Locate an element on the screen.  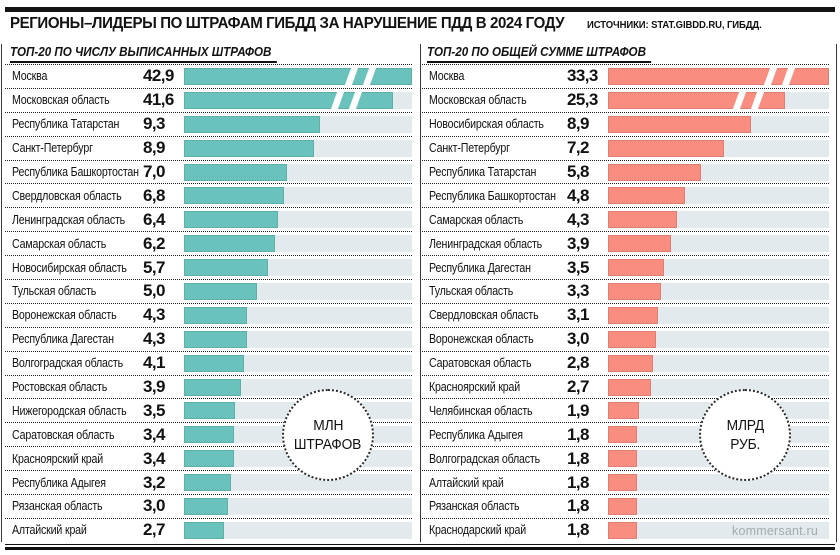
region-label: Республика Адыгея is located at coordinates (476, 434).